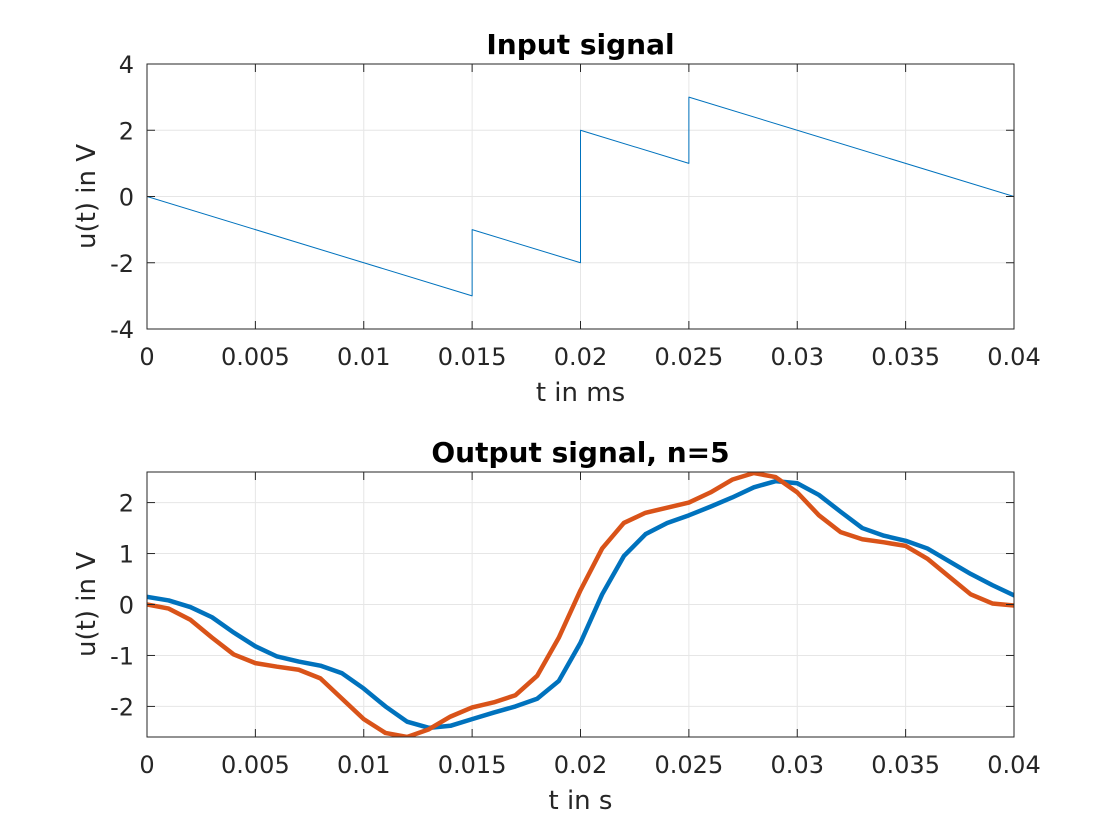  Describe the element at coordinates (580, 393) in the screenshot. I see `x-axis-label: t in ms` at that location.